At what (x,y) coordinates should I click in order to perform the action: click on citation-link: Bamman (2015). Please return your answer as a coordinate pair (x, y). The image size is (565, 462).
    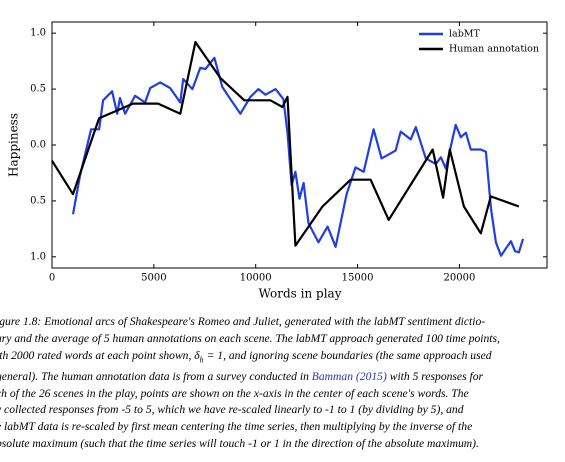
    Looking at the image, I should click on (349, 376).